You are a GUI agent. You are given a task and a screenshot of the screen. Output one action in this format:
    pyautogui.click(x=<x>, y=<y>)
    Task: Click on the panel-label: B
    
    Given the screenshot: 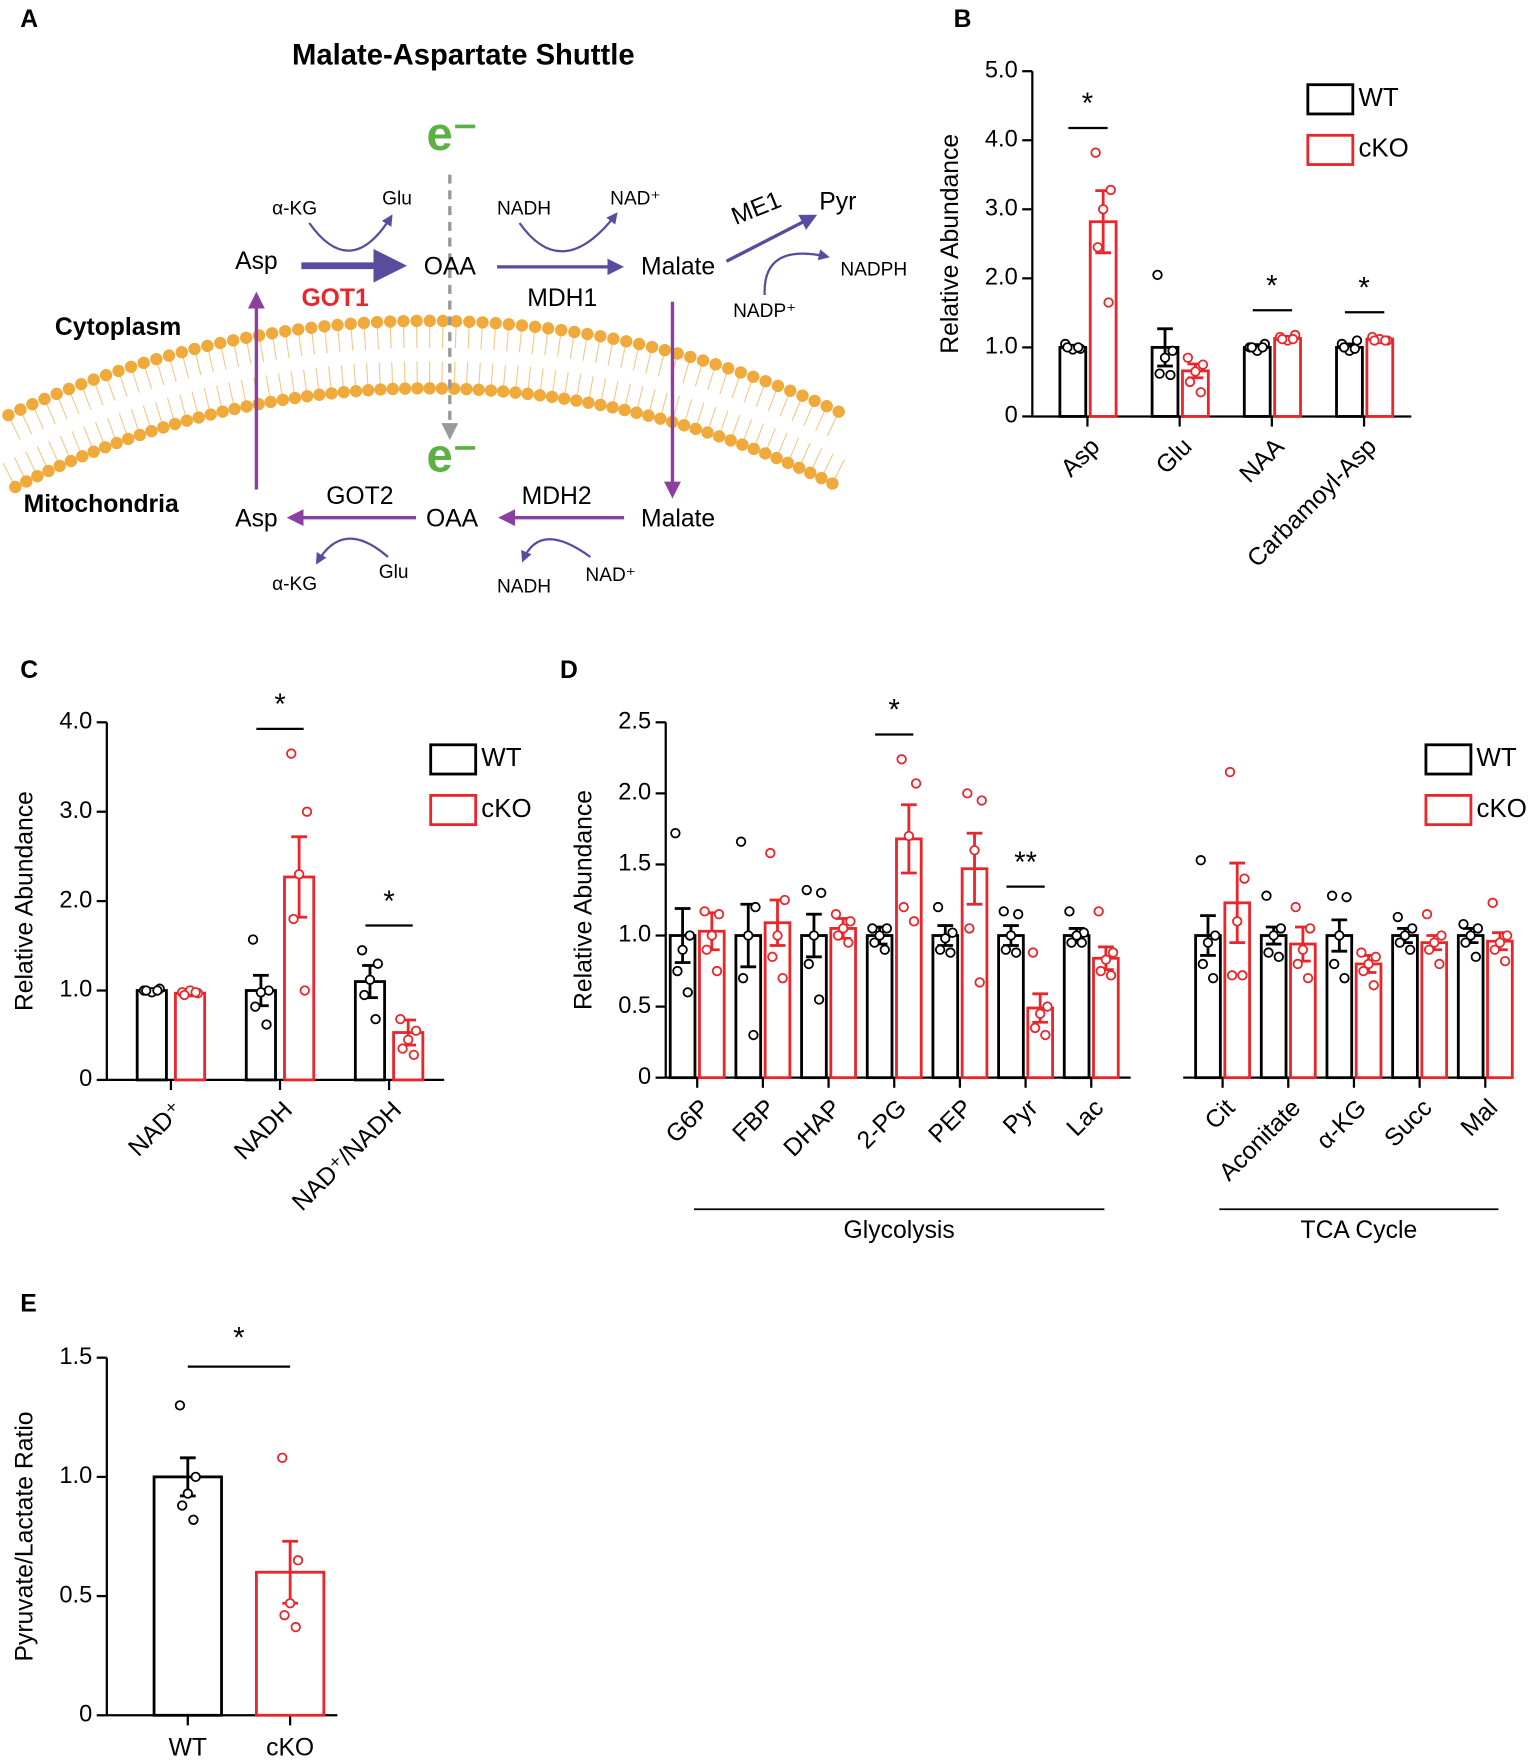 What is the action you would take?
    pyautogui.click(x=963, y=19)
    